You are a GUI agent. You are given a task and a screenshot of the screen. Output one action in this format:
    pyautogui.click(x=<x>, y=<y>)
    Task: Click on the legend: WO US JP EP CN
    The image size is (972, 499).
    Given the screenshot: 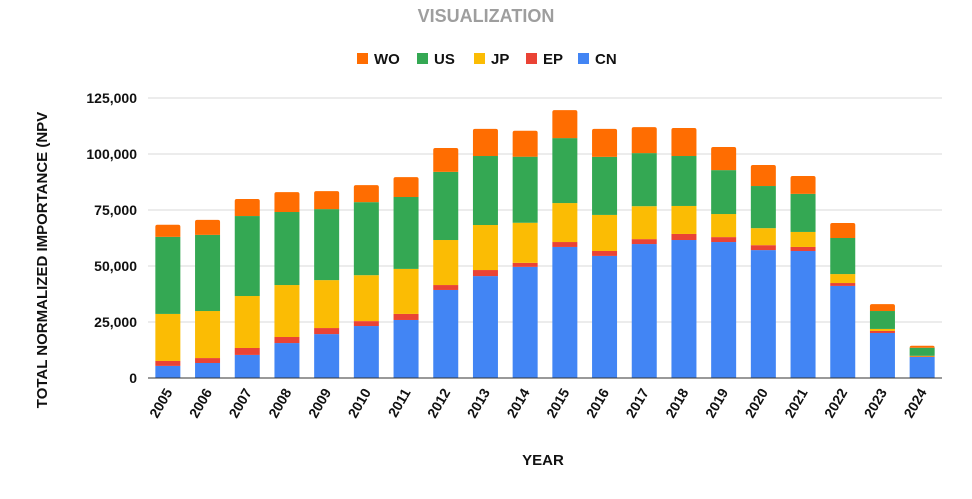 What is the action you would take?
    pyautogui.click(x=487, y=59)
    